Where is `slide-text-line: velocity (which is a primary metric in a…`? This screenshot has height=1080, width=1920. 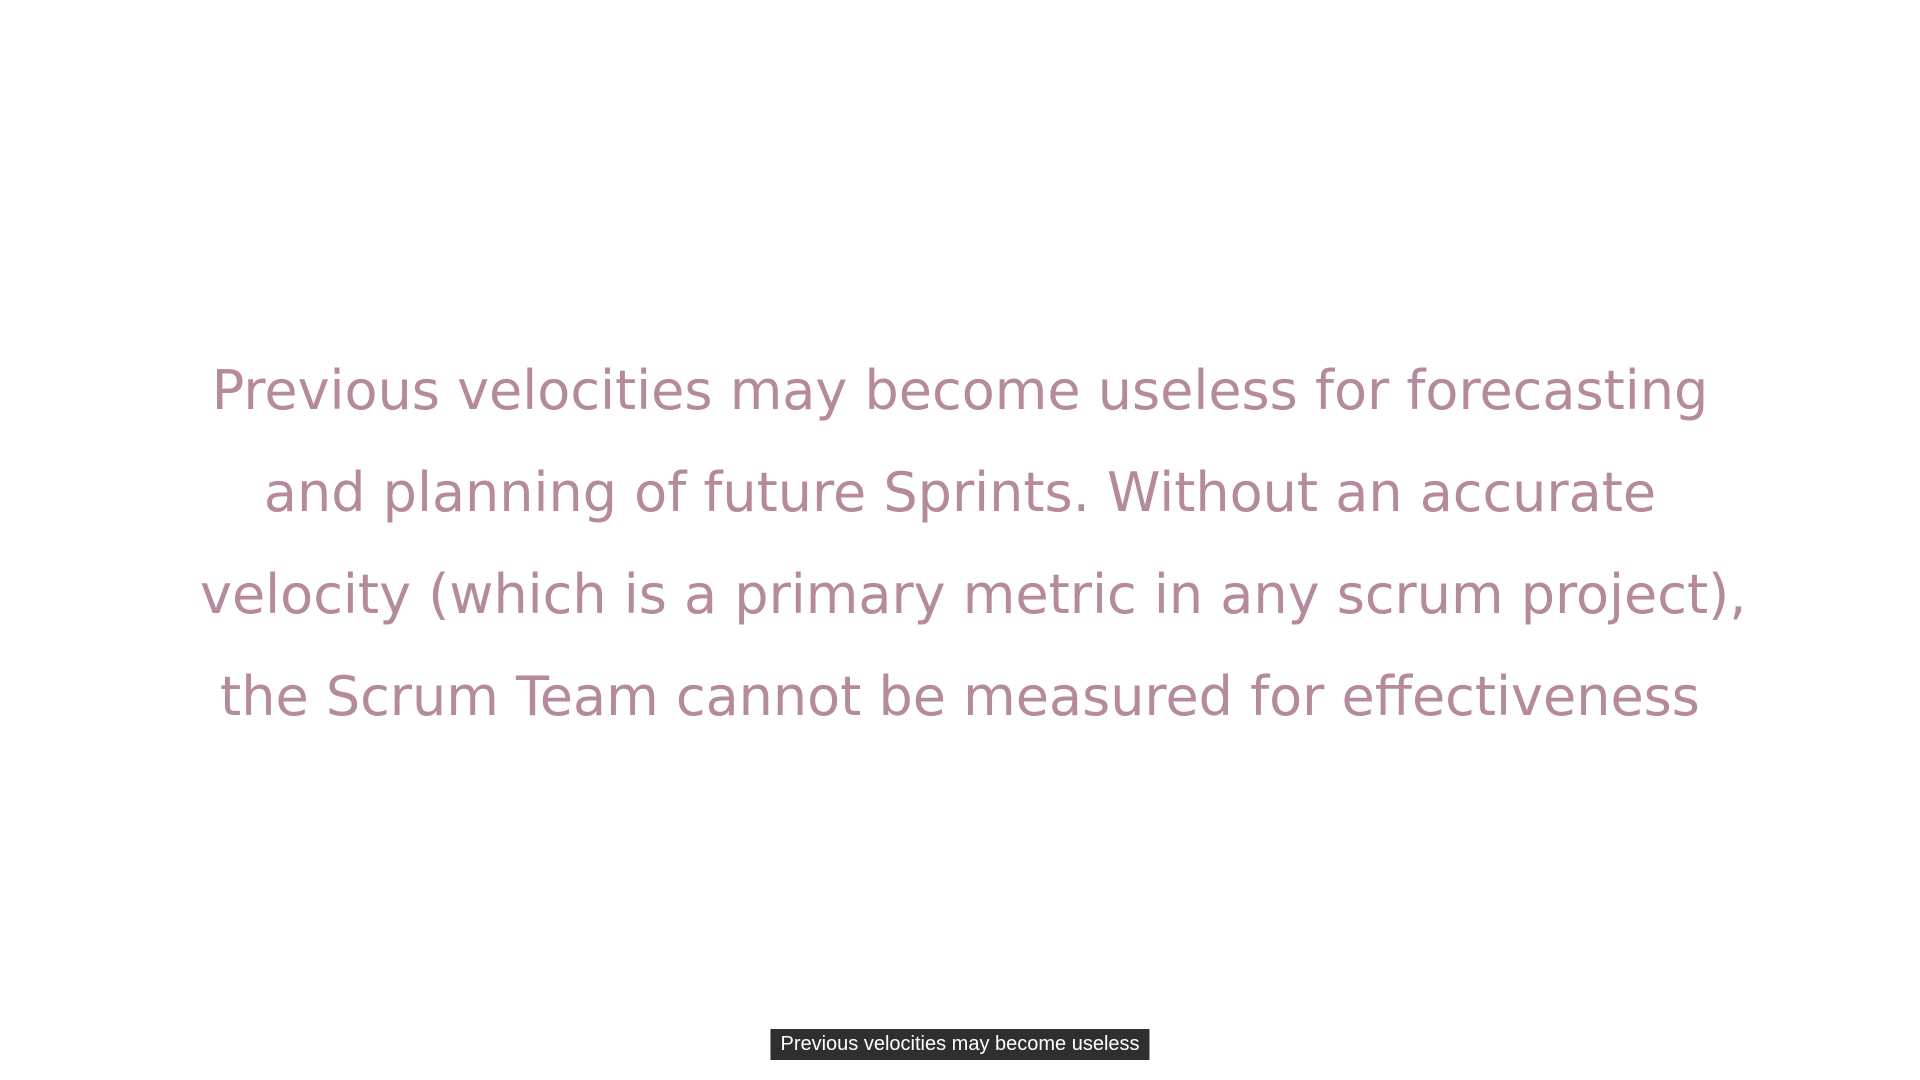 slide-text-line: velocity (which is a primary metric in a… is located at coordinates (973, 594).